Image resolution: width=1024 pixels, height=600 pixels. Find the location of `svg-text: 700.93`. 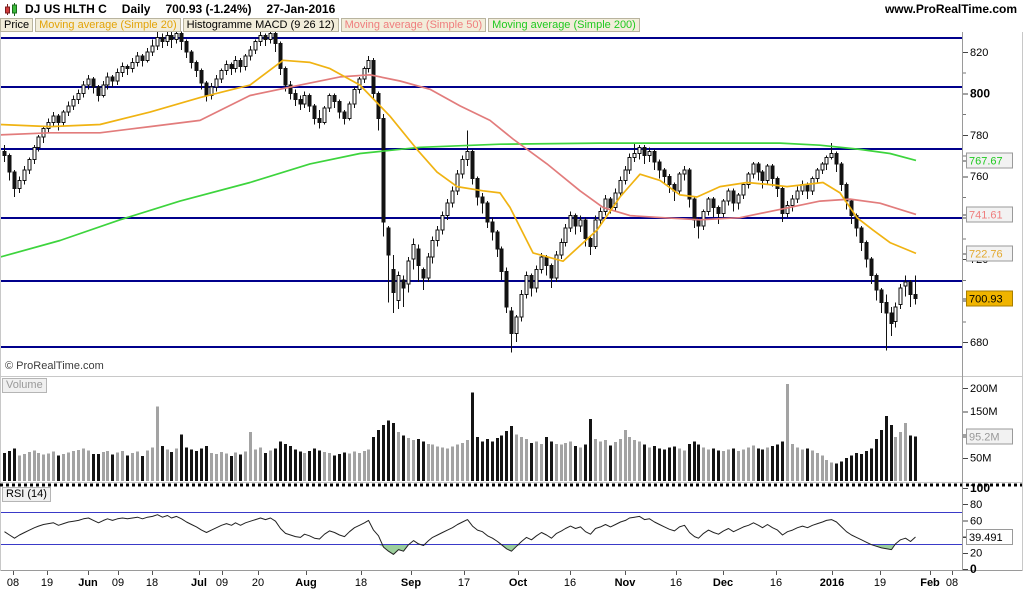

svg-text: 700.93 is located at coordinates (986, 300).